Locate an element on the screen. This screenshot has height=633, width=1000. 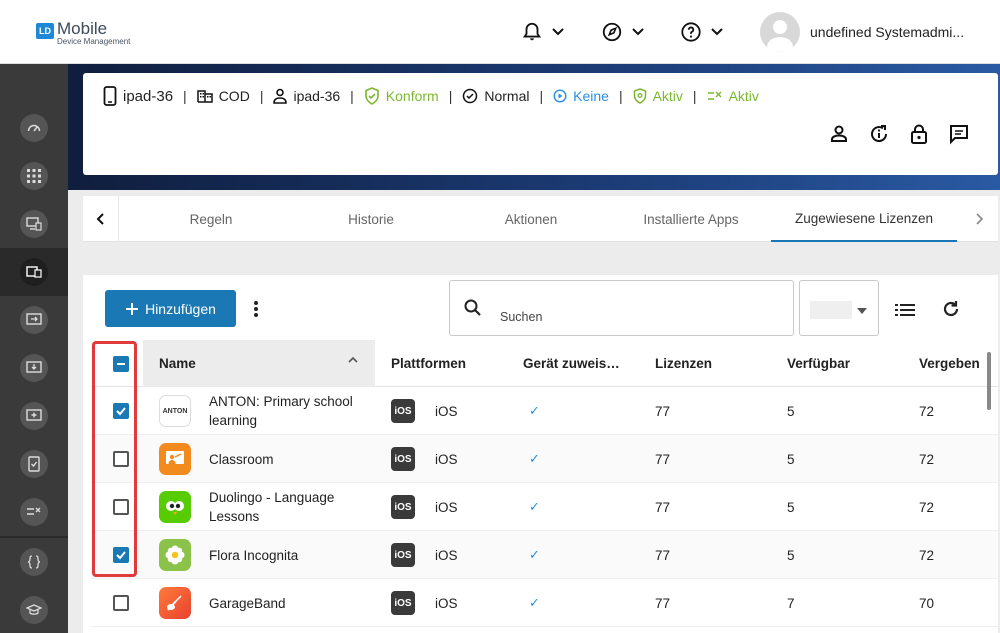
app-name: Duolingo - Language Lessons is located at coordinates (272, 507).